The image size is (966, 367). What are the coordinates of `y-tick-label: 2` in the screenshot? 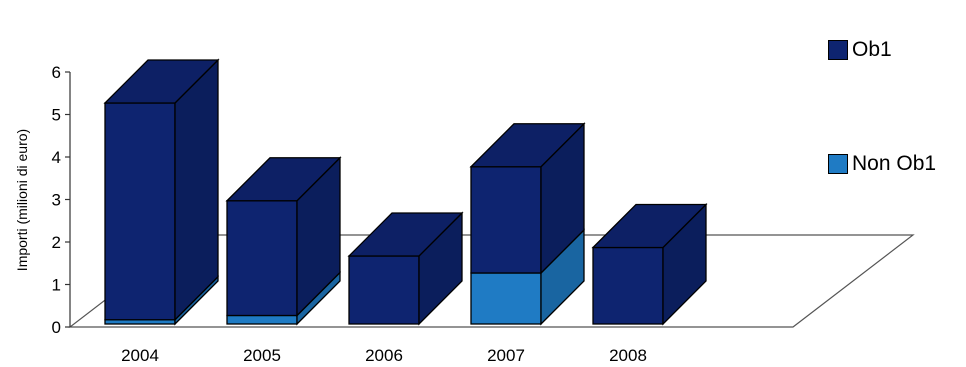 It's located at (56, 242).